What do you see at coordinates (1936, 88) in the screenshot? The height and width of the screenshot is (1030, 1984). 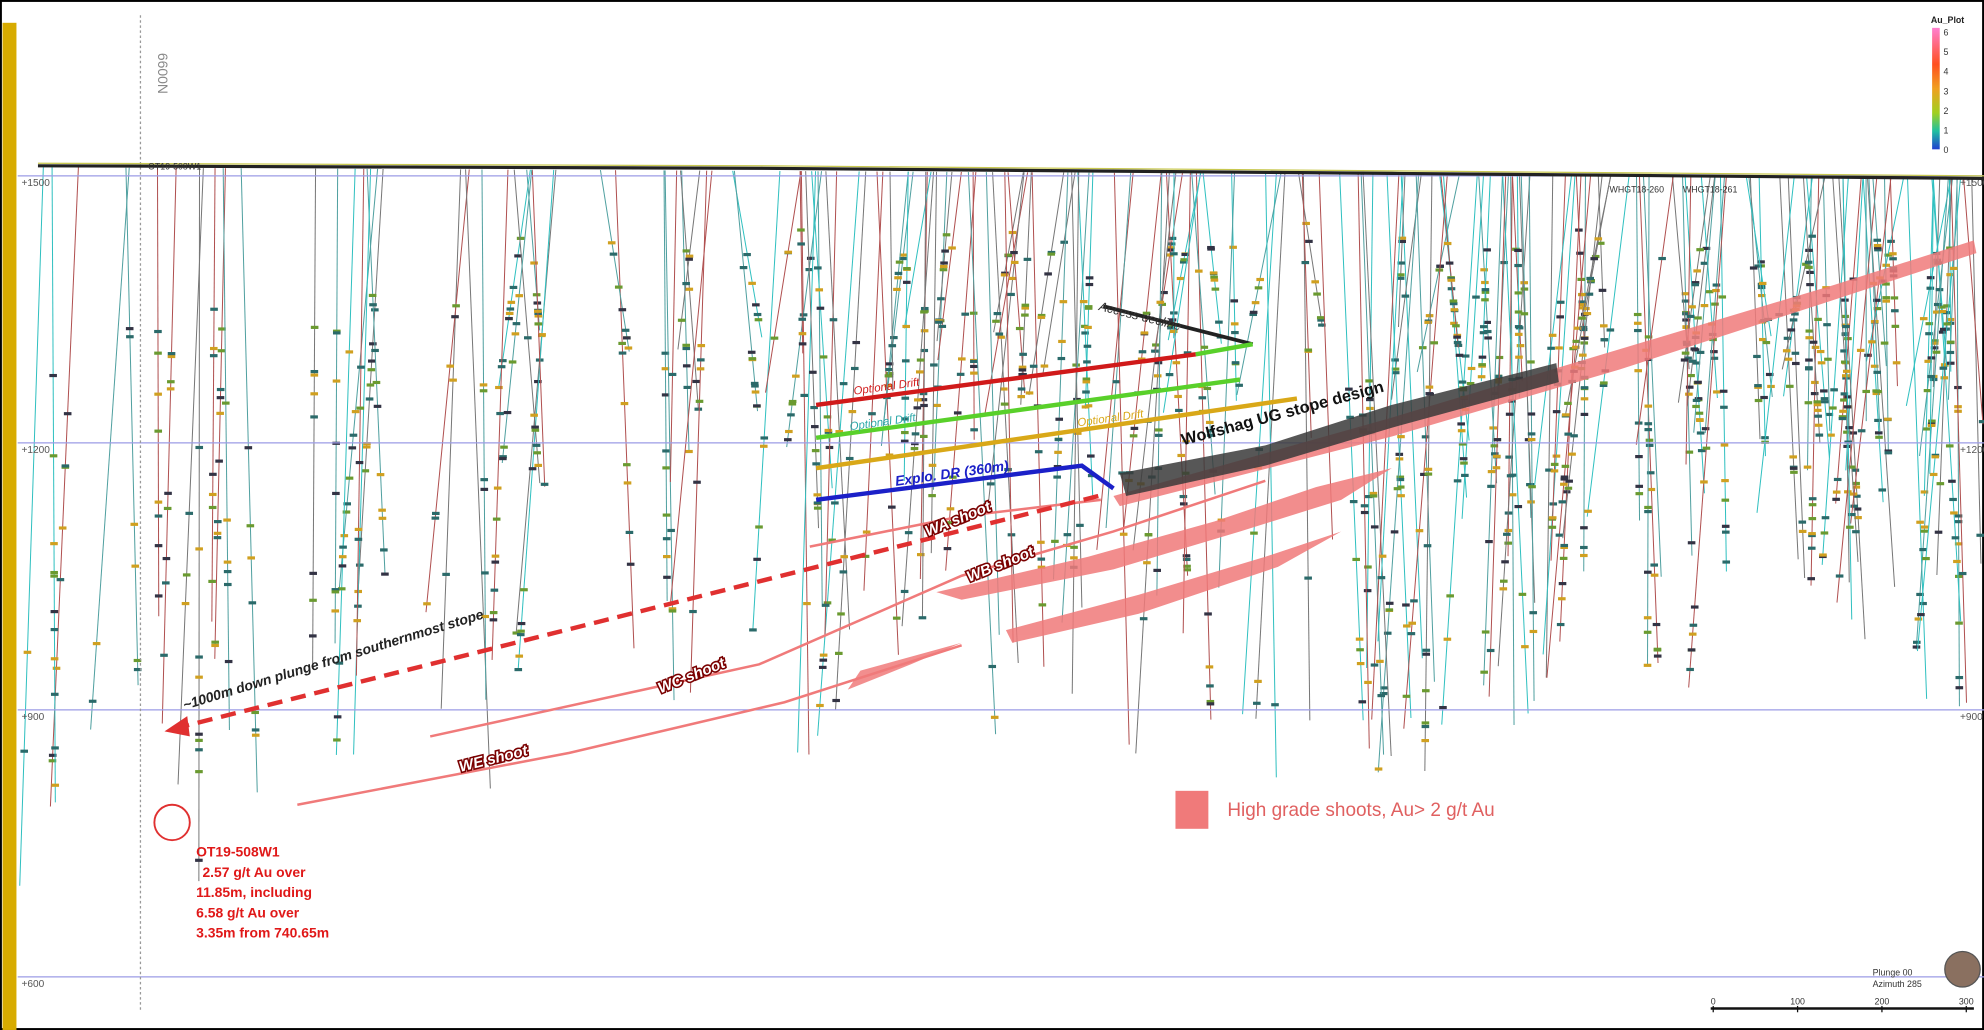 I see `colorbar` at bounding box center [1936, 88].